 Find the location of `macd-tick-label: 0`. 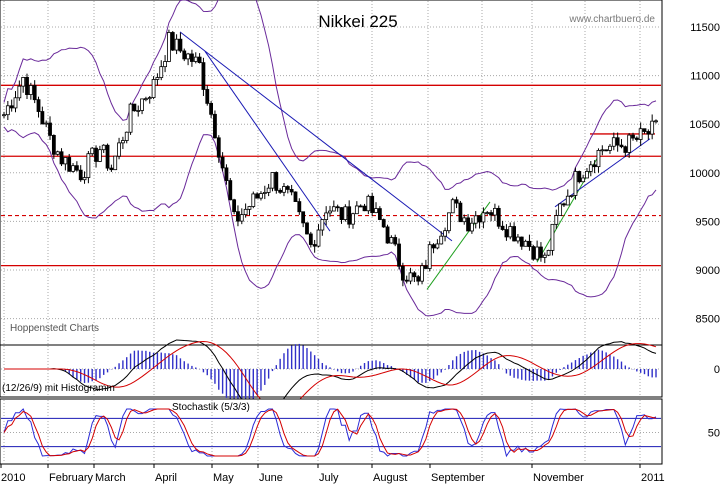

macd-tick-label: 0 is located at coordinates (717, 370).